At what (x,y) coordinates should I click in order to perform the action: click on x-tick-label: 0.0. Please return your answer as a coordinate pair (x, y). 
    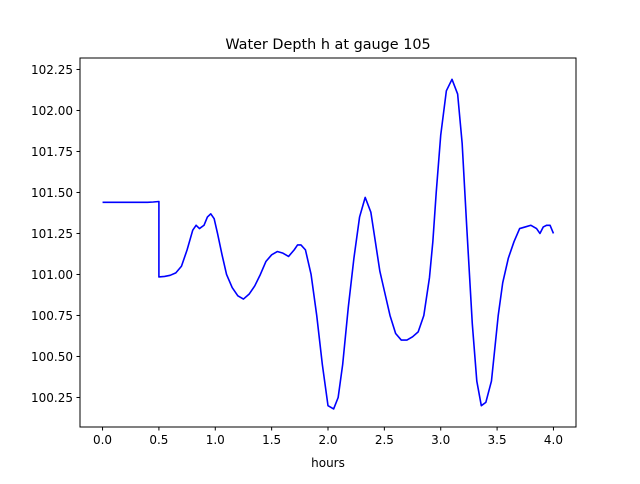
    Looking at the image, I should click on (102, 440).